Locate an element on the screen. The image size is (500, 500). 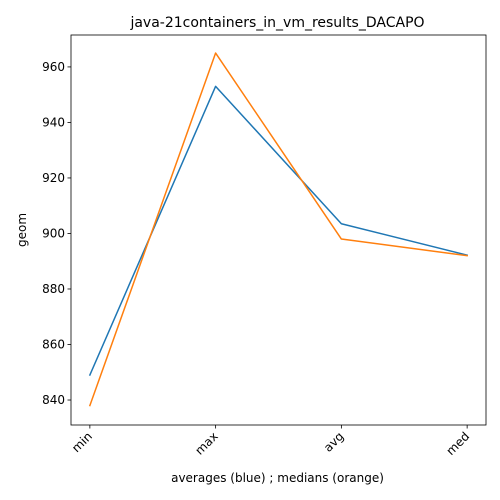
y-tick-label-900: 900 is located at coordinates (53, 234).